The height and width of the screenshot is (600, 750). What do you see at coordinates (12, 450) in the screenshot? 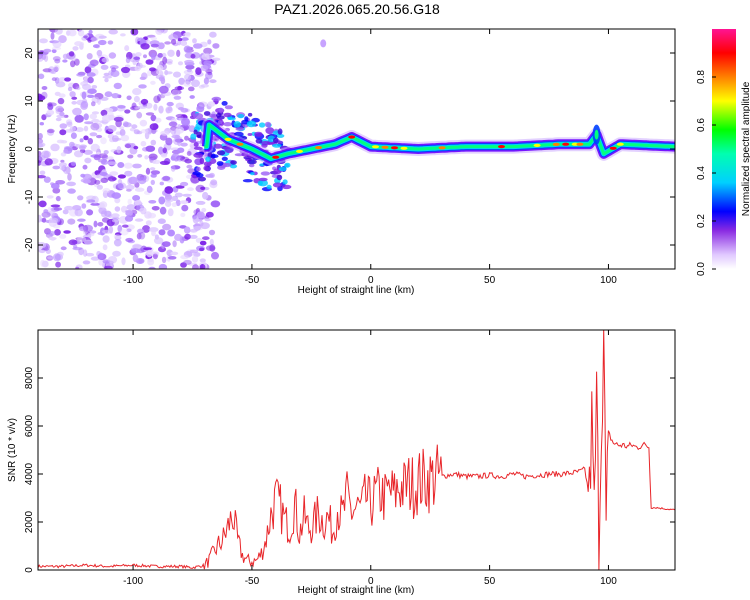
I see `snr-ylabel: SNR (10 * v/v)` at bounding box center [12, 450].